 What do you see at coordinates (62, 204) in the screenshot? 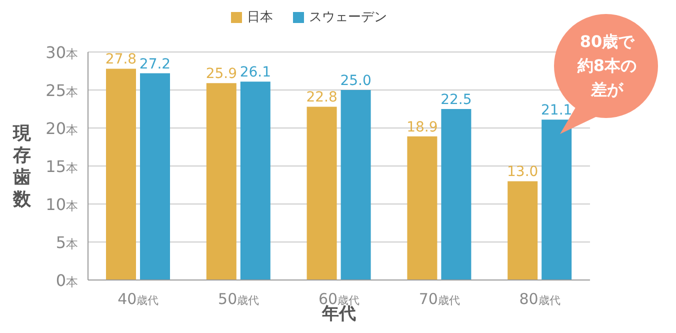
I see `y-tick-label: 10本` at bounding box center [62, 204].